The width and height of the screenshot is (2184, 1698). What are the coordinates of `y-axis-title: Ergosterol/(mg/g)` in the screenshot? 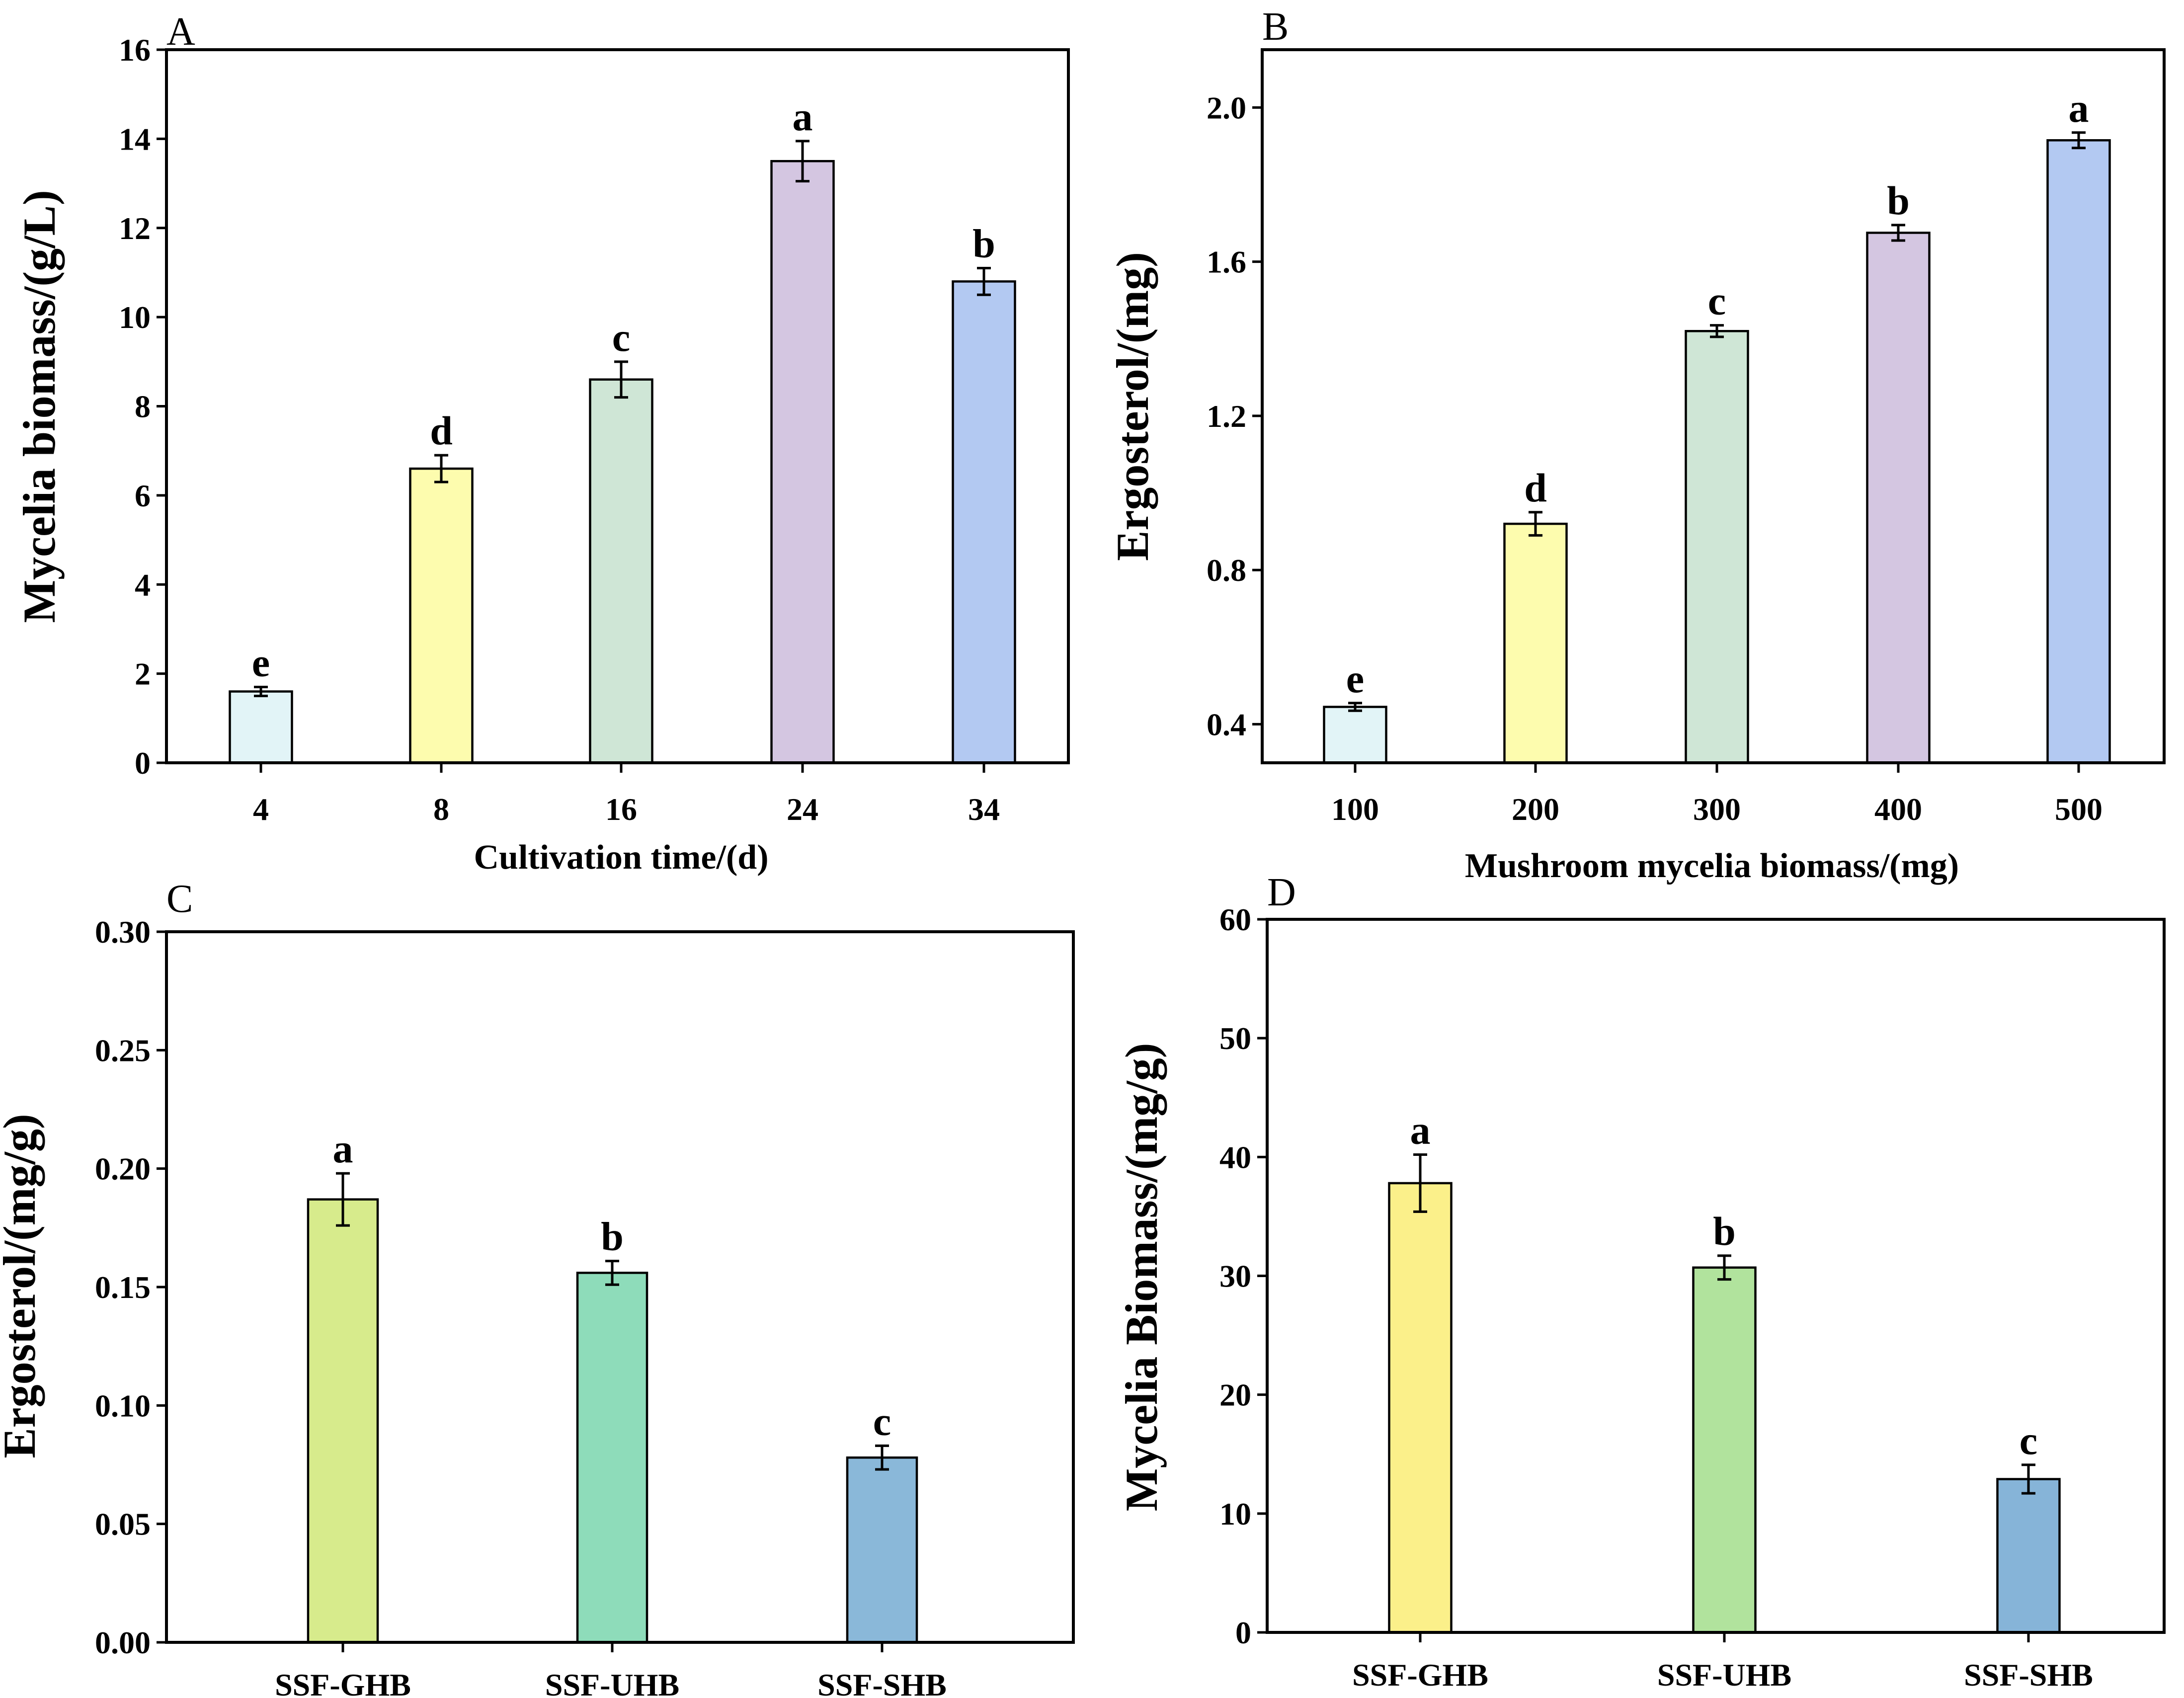 It's located at (22, 1286).